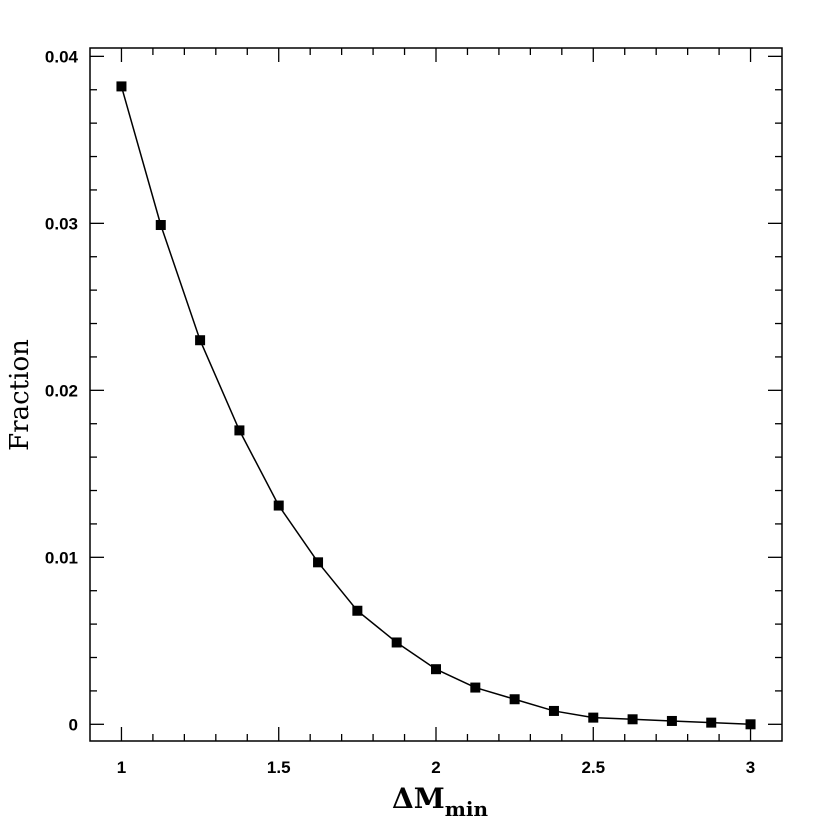 This screenshot has height=830, width=830. I want to click on y-axis-title: Fraction, so click(20, 395).